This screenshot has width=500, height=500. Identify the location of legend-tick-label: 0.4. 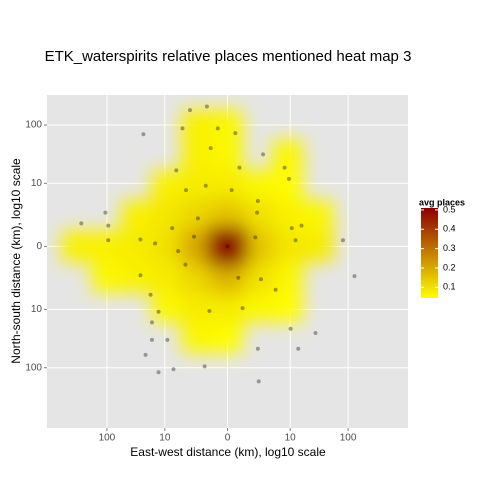
(449, 229).